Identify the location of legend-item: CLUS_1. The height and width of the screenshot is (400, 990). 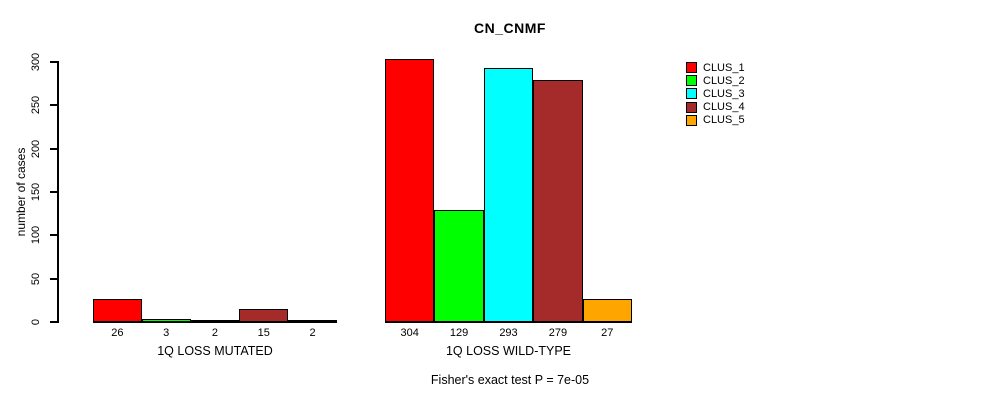
(715, 67).